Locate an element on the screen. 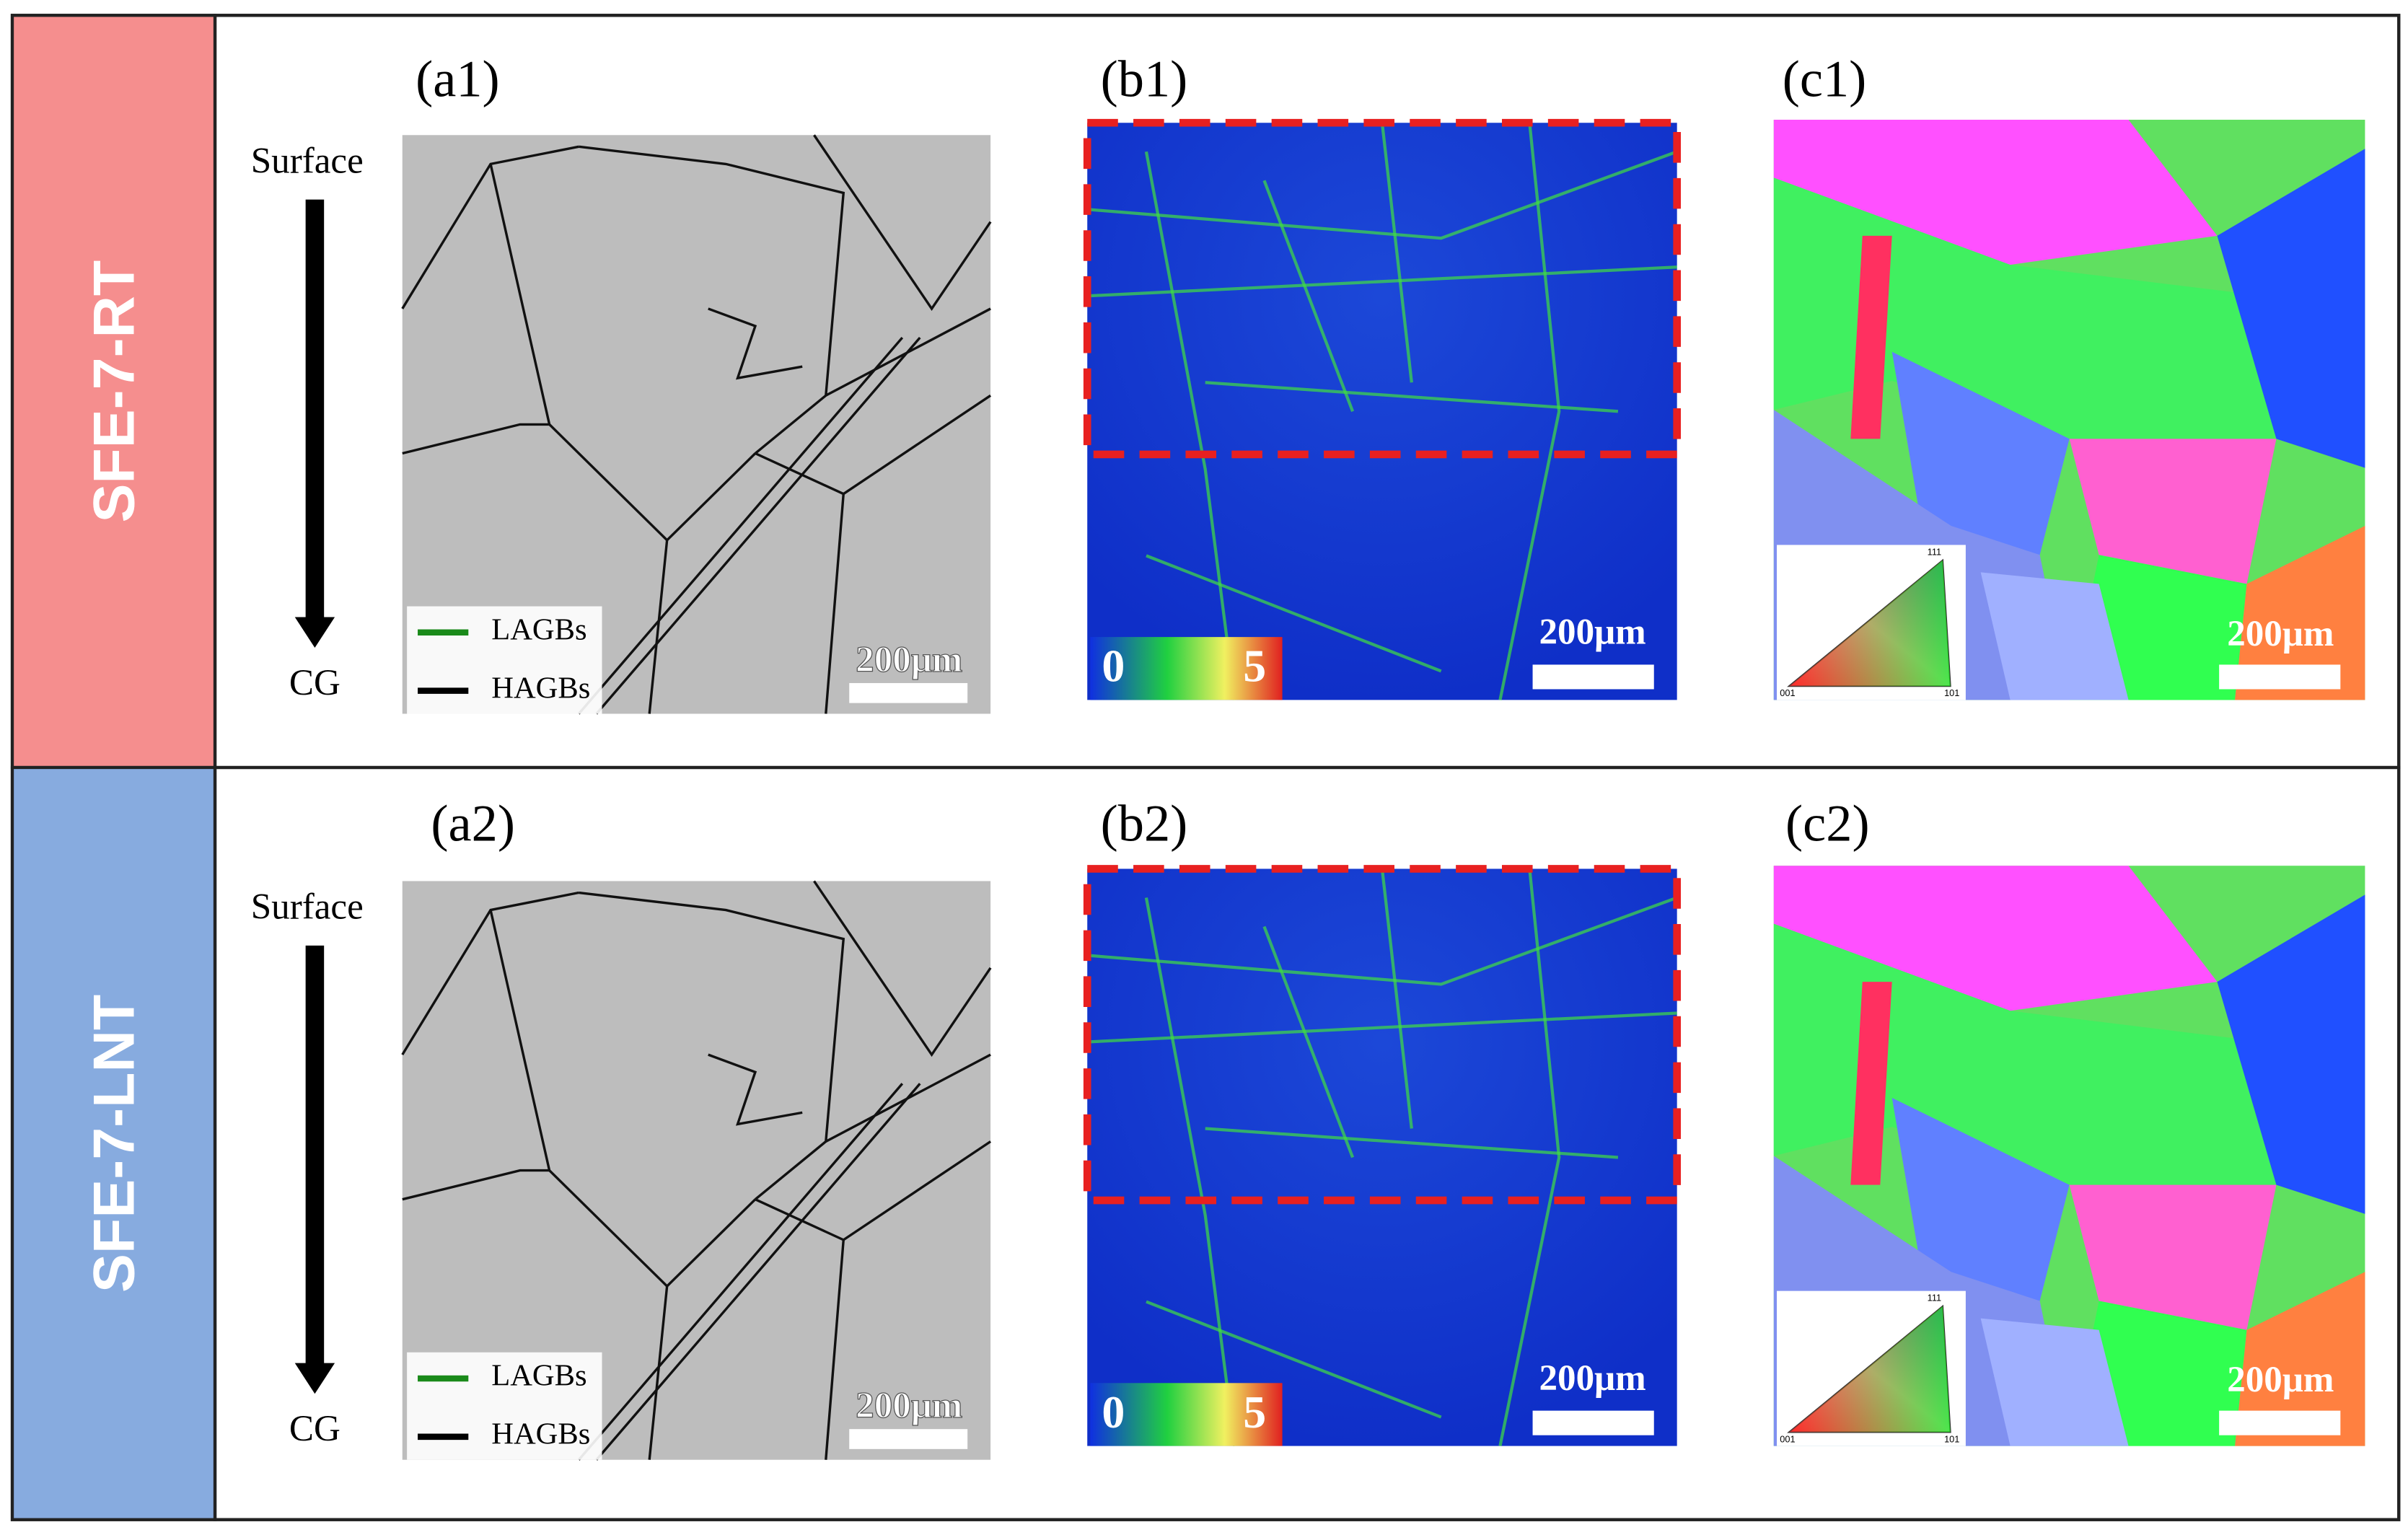 Image resolution: width=2408 pixels, height=1535 pixels. ipf-label: 001 is located at coordinates (1787, 692).